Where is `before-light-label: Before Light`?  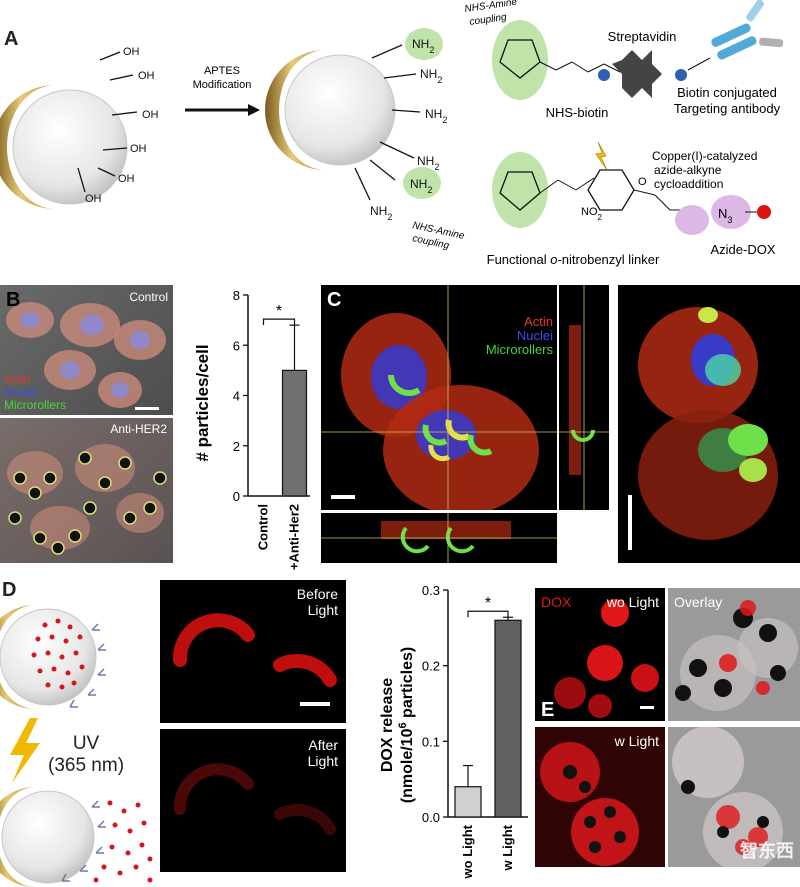 before-light-label: Before Light is located at coordinates (317, 602).